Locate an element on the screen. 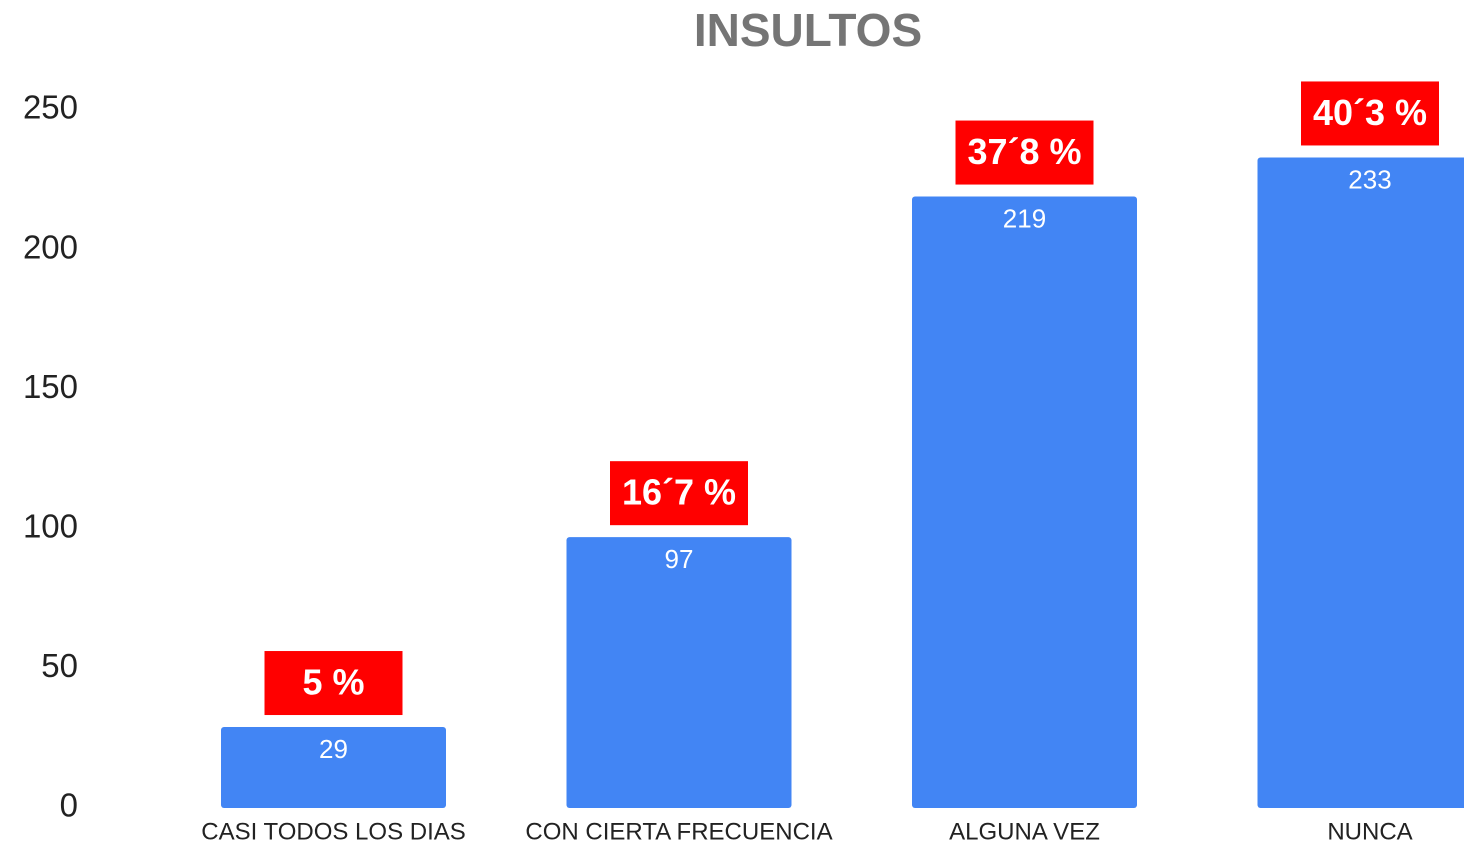  value-label: 233 is located at coordinates (1369, 179).